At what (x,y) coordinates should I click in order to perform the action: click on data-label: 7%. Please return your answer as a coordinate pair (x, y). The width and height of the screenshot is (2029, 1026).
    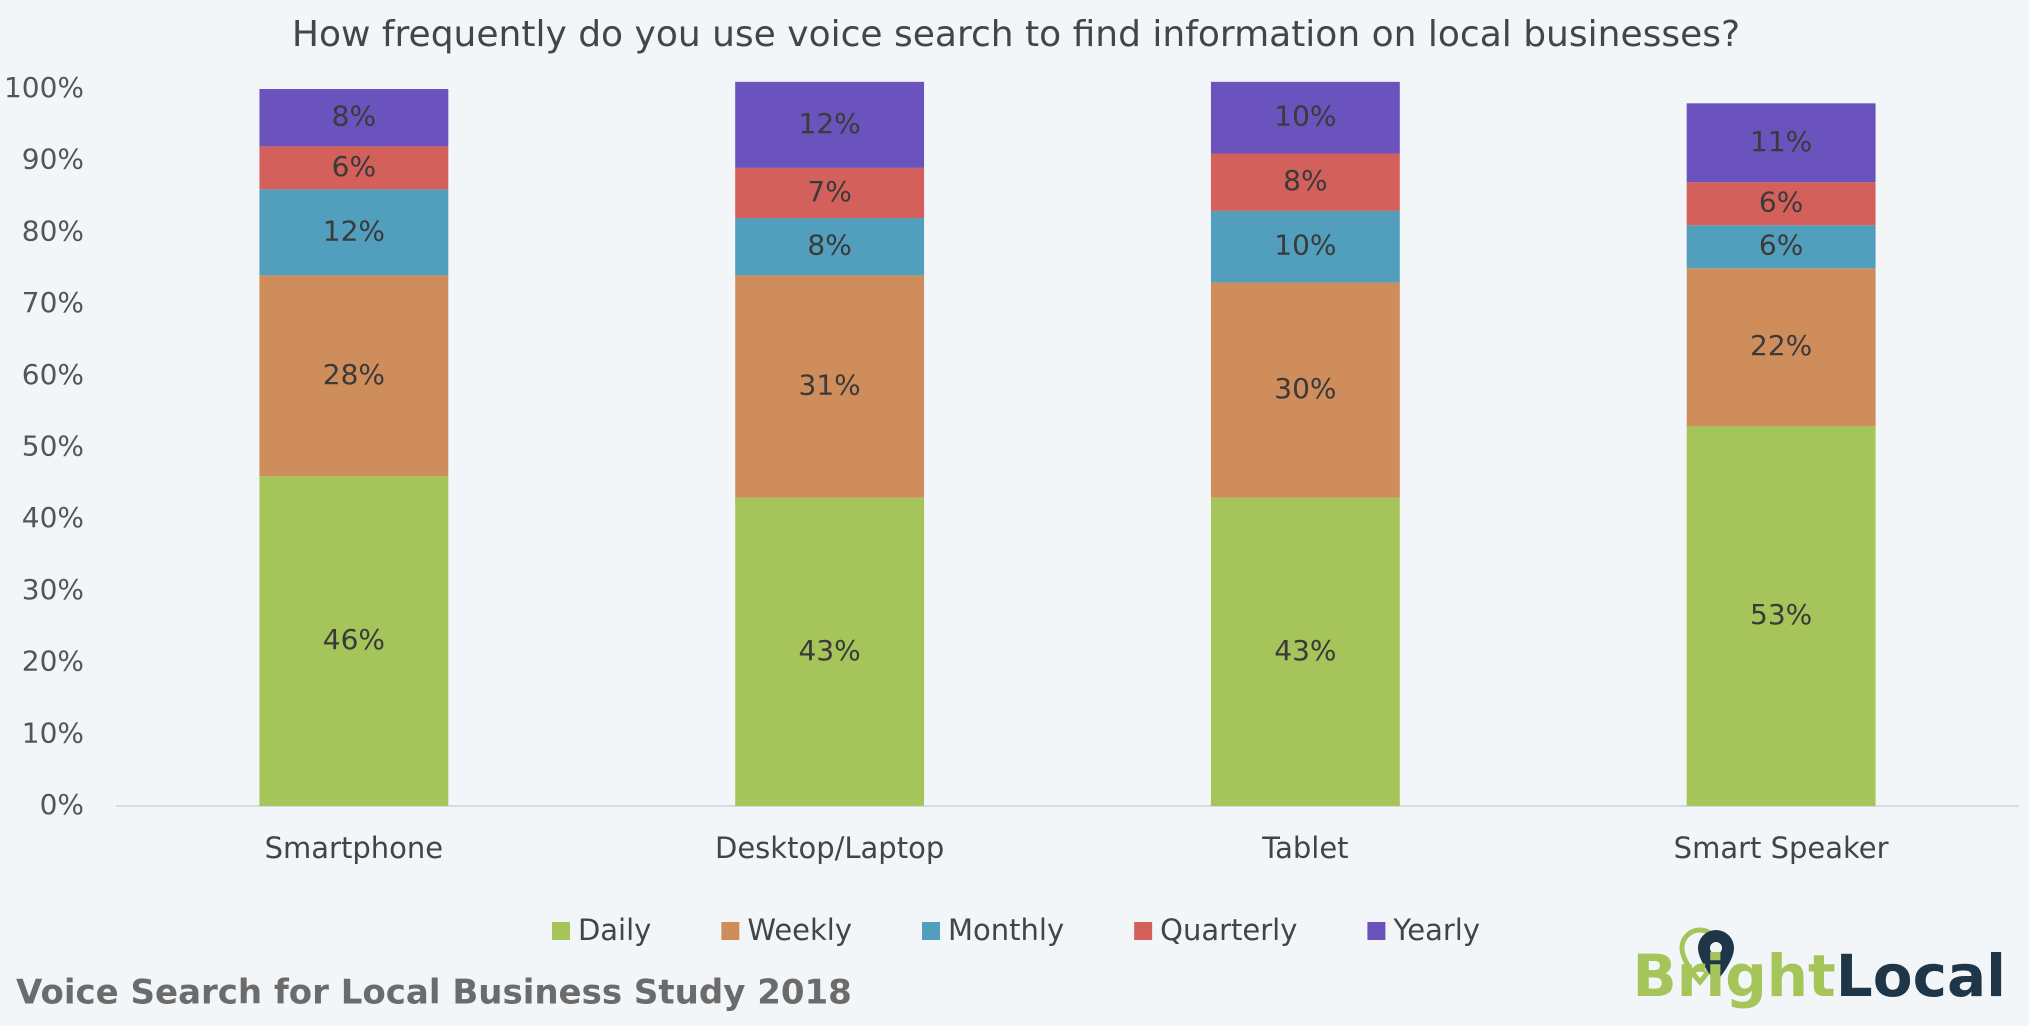
    Looking at the image, I should click on (829, 191).